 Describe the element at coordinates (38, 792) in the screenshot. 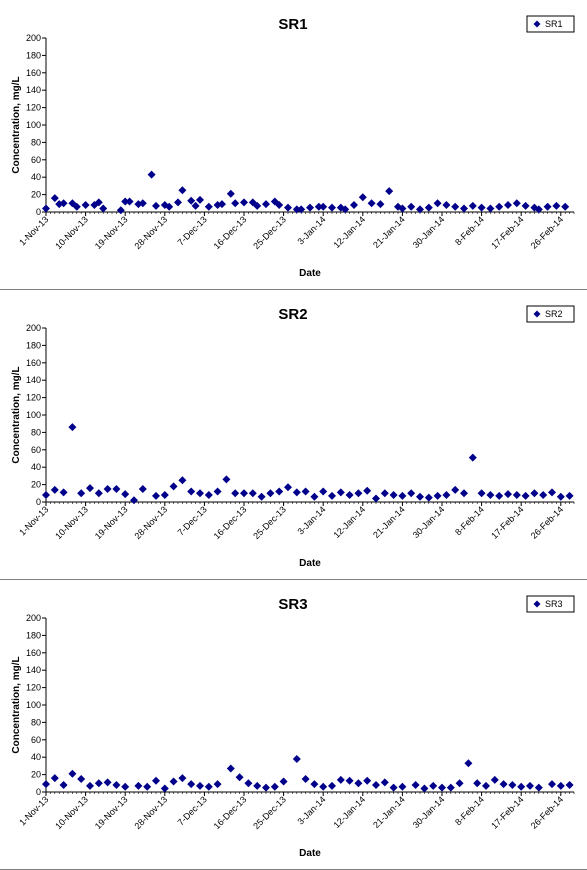

I see `y-tick-label: 0` at that location.